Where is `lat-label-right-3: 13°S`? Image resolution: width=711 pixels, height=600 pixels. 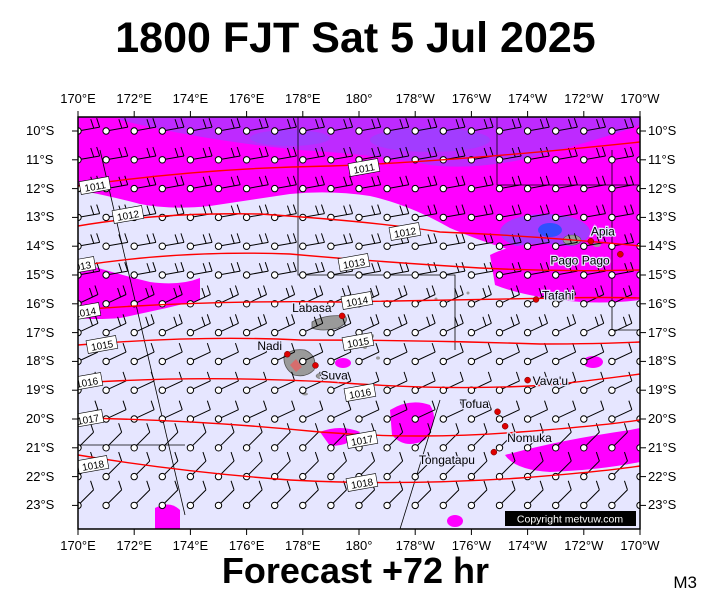
lat-label-right-3: 13°S is located at coordinates (662, 217).